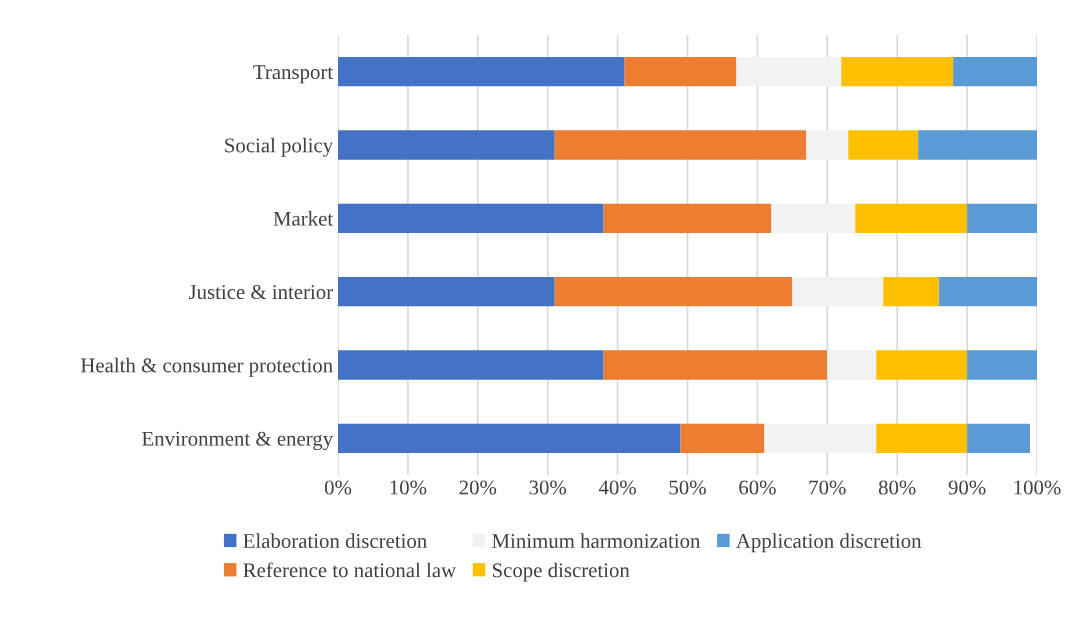 The width and height of the screenshot is (1080, 634). Describe the element at coordinates (338, 487) in the screenshot. I see `x-tick-label: 0%` at that location.